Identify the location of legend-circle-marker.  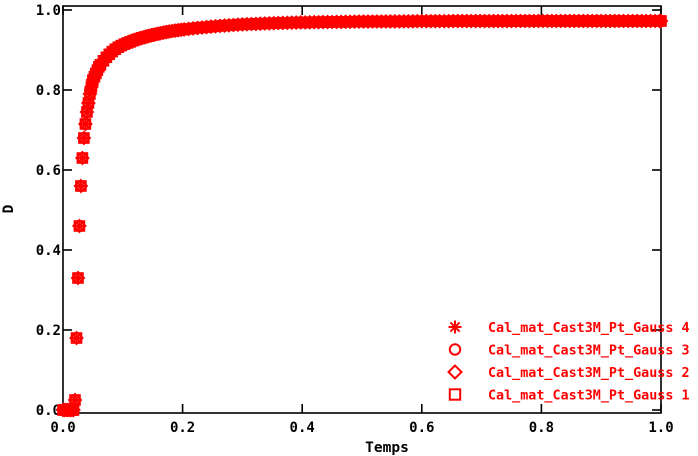
(455, 349).